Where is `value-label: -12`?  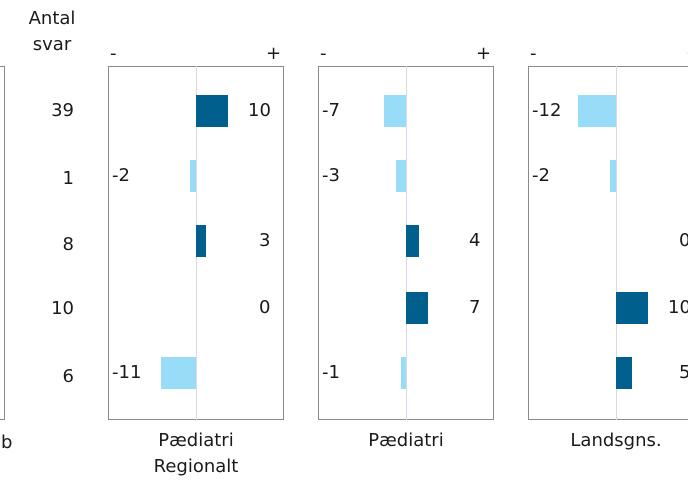 value-label: -12 is located at coordinates (547, 110).